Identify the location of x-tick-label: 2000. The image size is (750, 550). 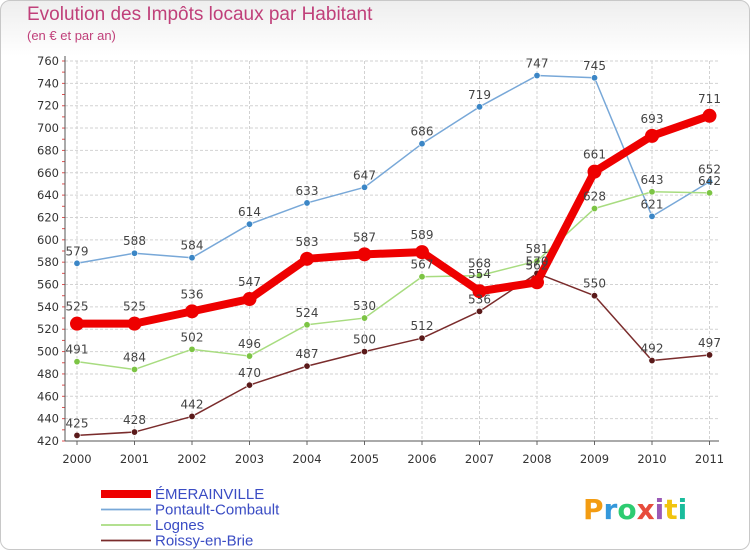
(76, 459).